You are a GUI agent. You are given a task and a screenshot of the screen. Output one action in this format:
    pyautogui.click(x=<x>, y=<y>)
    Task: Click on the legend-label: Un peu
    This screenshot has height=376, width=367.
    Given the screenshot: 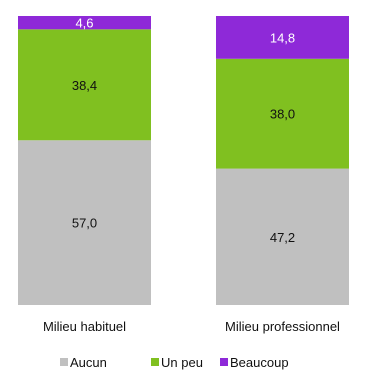 What is the action you would take?
    pyautogui.click(x=182, y=362)
    